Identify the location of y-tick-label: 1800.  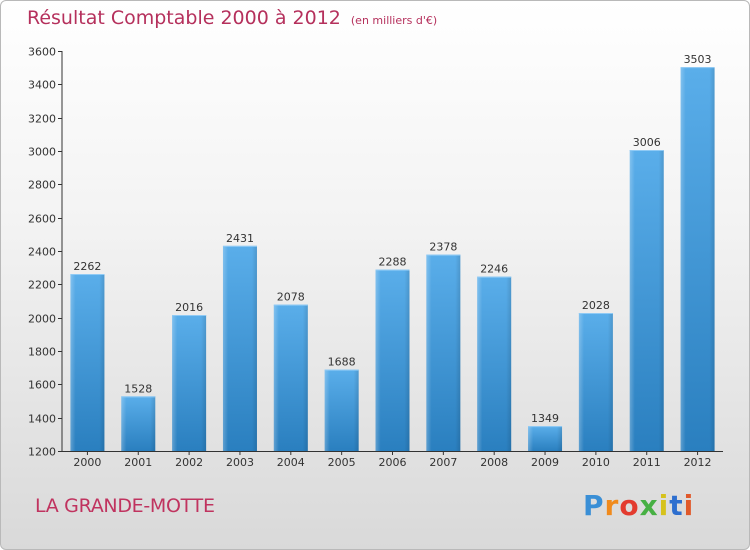
(42, 352).